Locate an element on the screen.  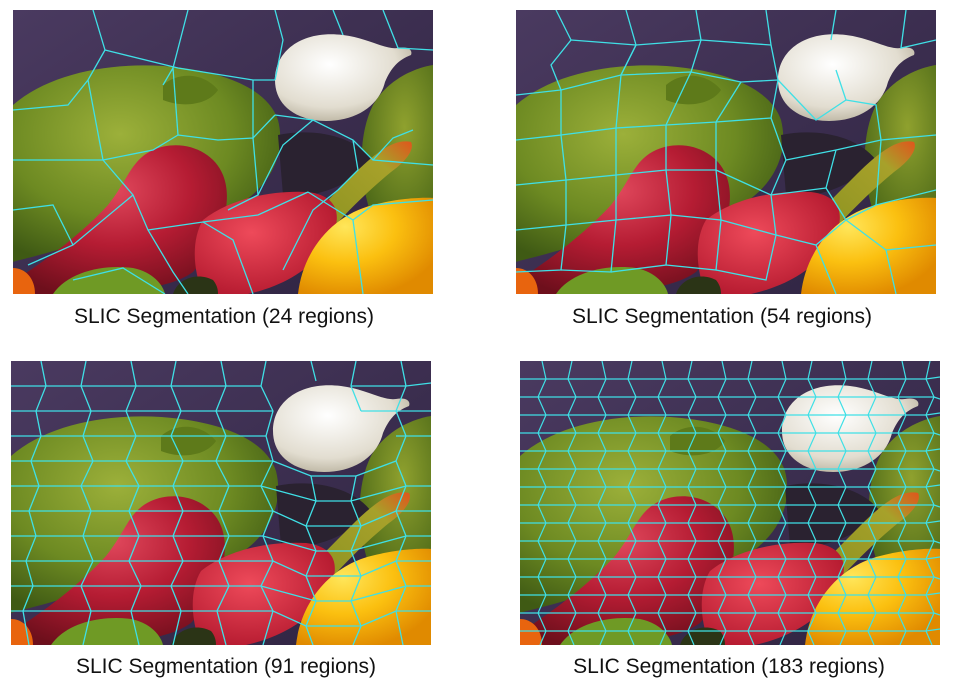
caption-54-regions: SLIC Segmentation (54 regions) is located at coordinates (722, 316).